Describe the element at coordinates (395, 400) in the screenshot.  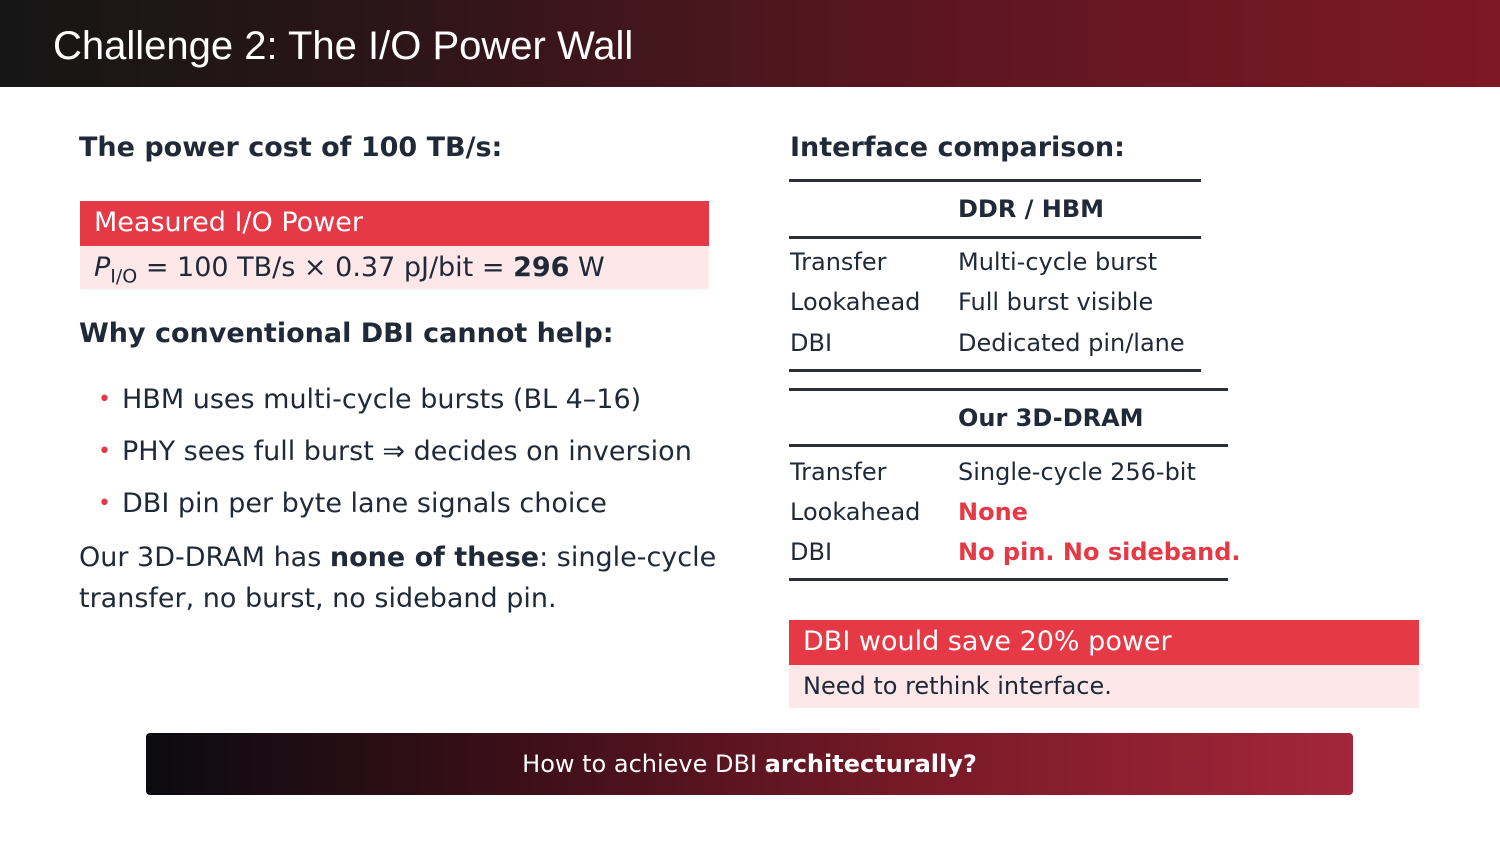
I see `list-item: • HBM uses multi-cycle bursts (BL 4–16)` at that location.